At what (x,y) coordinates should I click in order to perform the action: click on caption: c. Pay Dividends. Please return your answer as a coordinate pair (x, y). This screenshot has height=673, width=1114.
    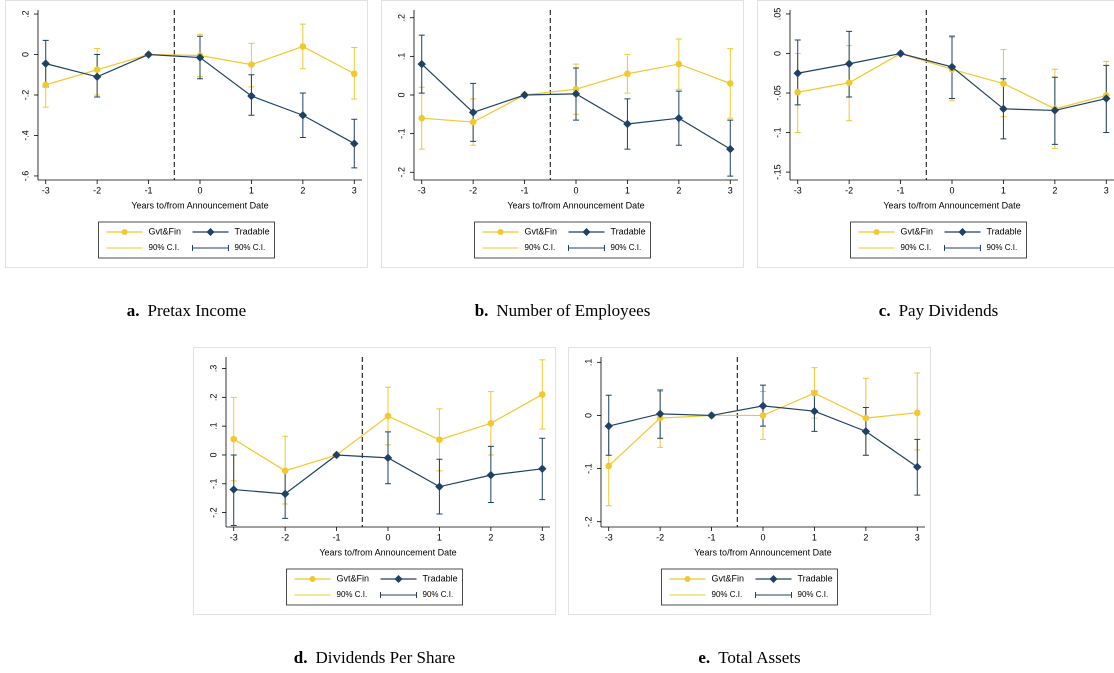
    Looking at the image, I should click on (938, 310).